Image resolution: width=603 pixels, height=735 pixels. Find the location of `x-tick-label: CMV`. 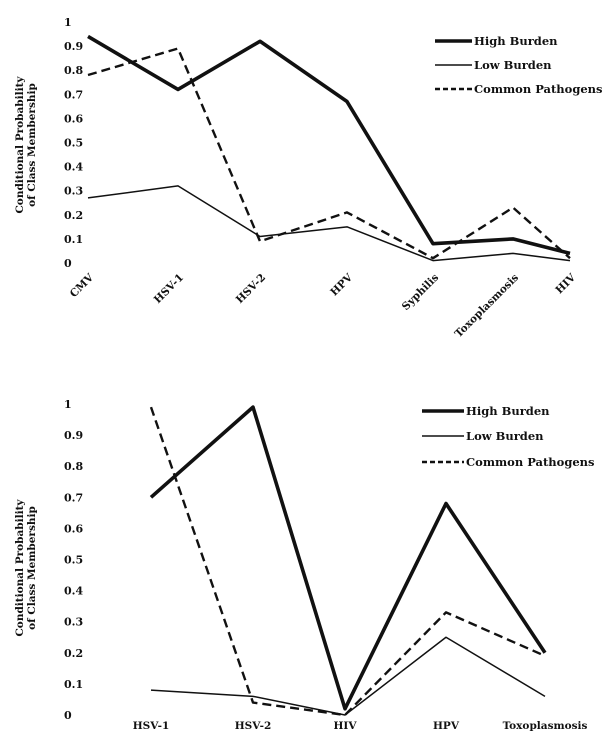

x-tick-label: CMV is located at coordinates (82, 285).